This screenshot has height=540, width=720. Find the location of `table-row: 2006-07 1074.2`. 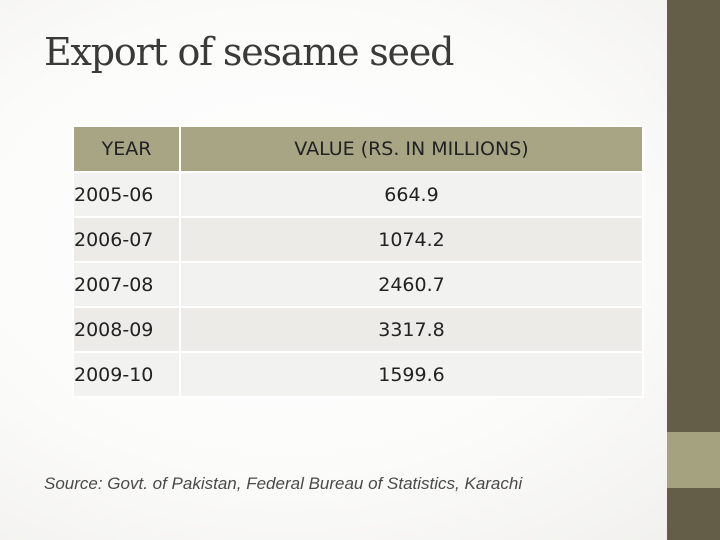

table-row: 2006-07 1074.2 is located at coordinates (358, 239).